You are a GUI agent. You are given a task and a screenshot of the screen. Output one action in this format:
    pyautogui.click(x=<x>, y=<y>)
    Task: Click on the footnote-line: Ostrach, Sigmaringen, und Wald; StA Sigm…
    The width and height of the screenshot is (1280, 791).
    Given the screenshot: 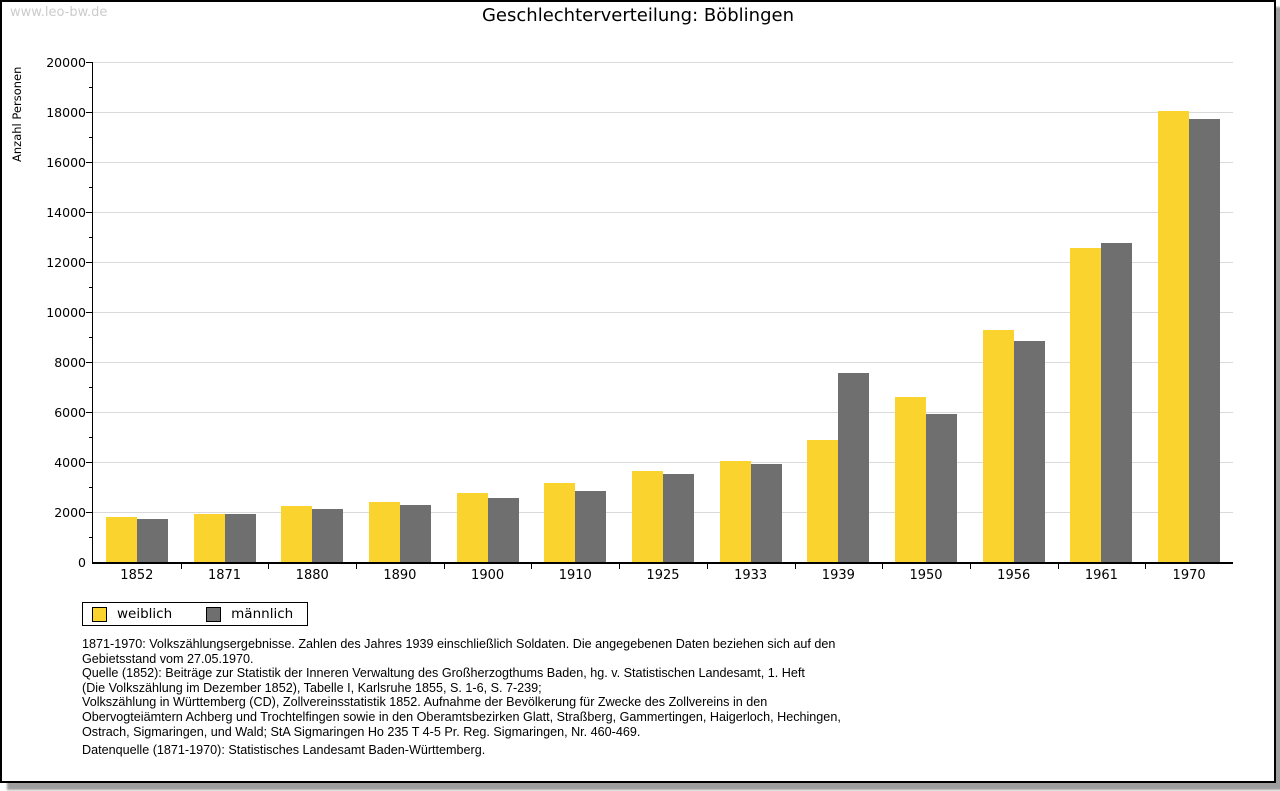 What is the action you would take?
    pyautogui.click(x=361, y=731)
    